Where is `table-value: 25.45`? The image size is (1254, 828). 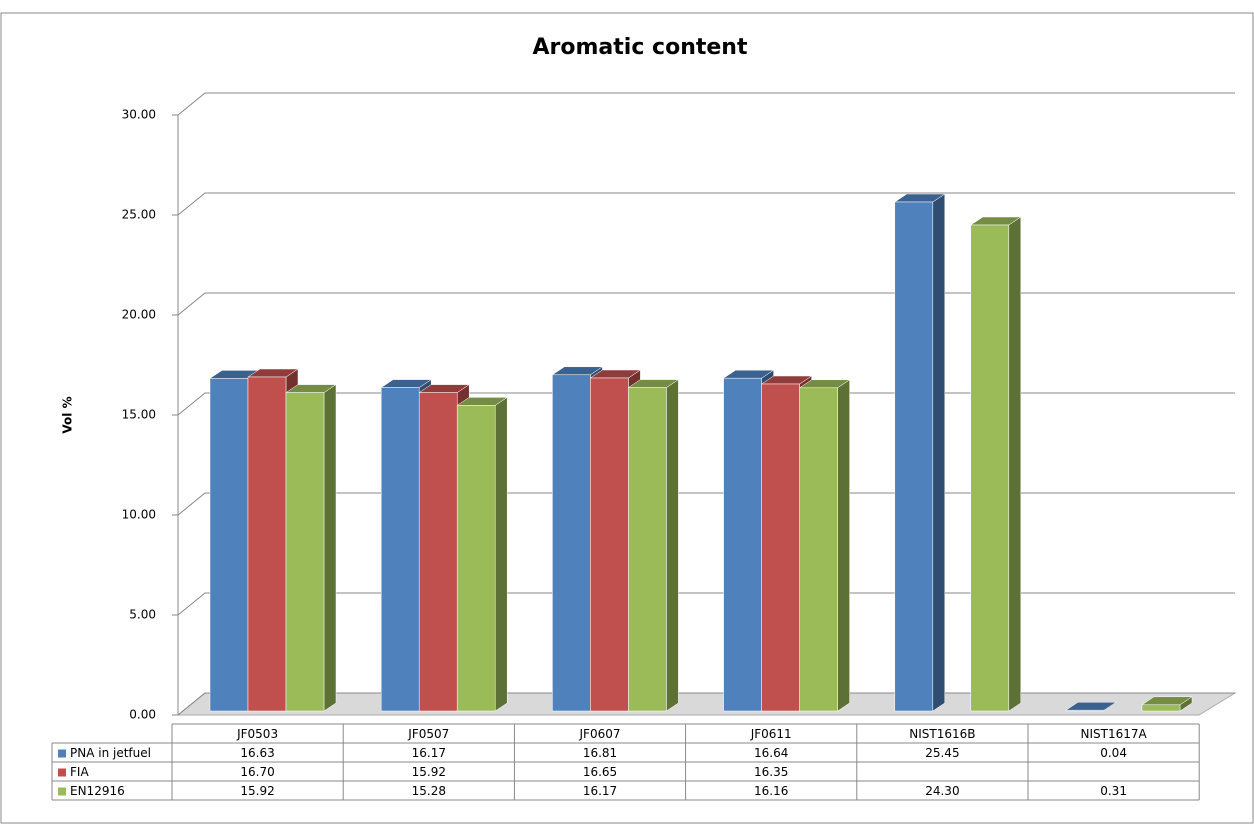
table-value: 25.45 is located at coordinates (942, 753).